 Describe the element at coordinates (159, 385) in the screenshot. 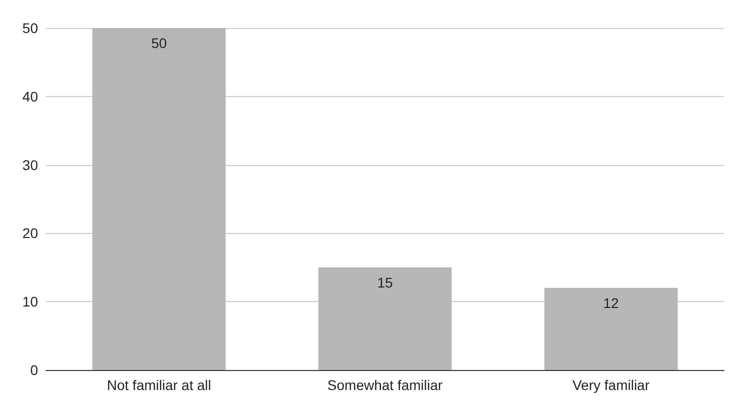

I see `x-tick-label: Not familiar at all` at that location.